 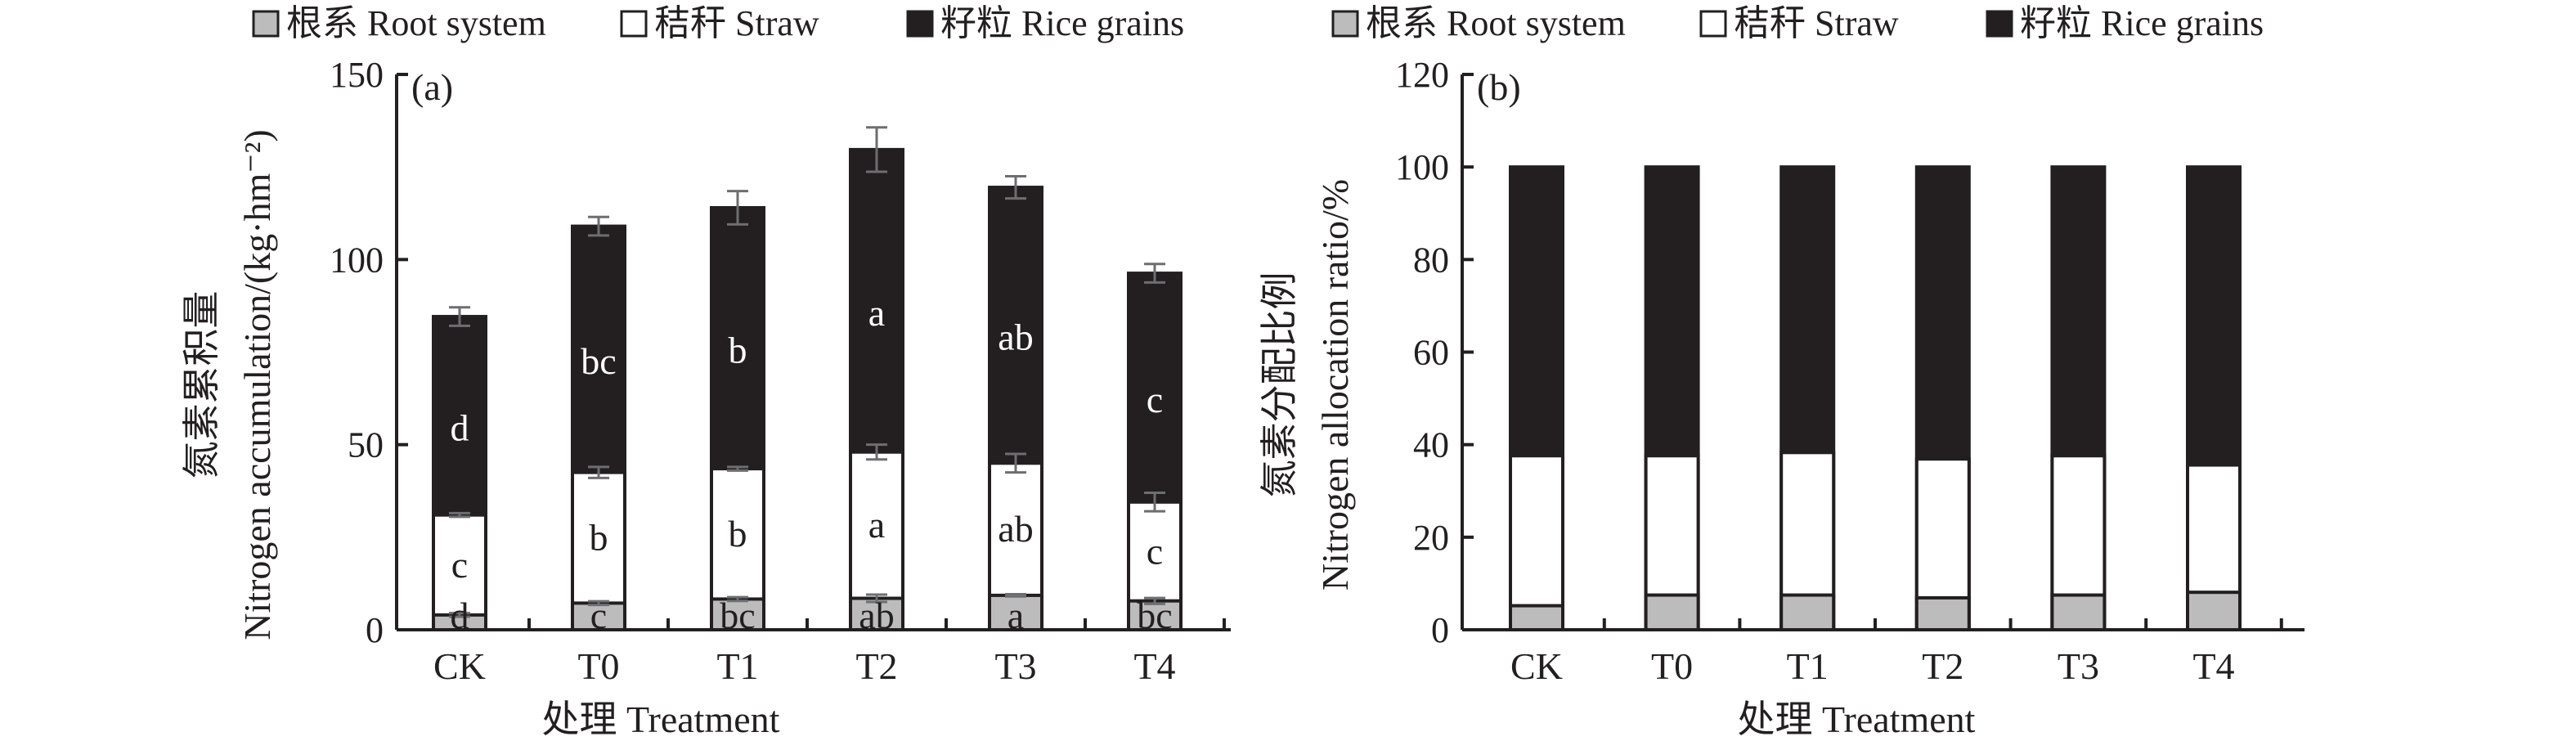 I want to click on bar-root-CK, so click(x=1537, y=617).